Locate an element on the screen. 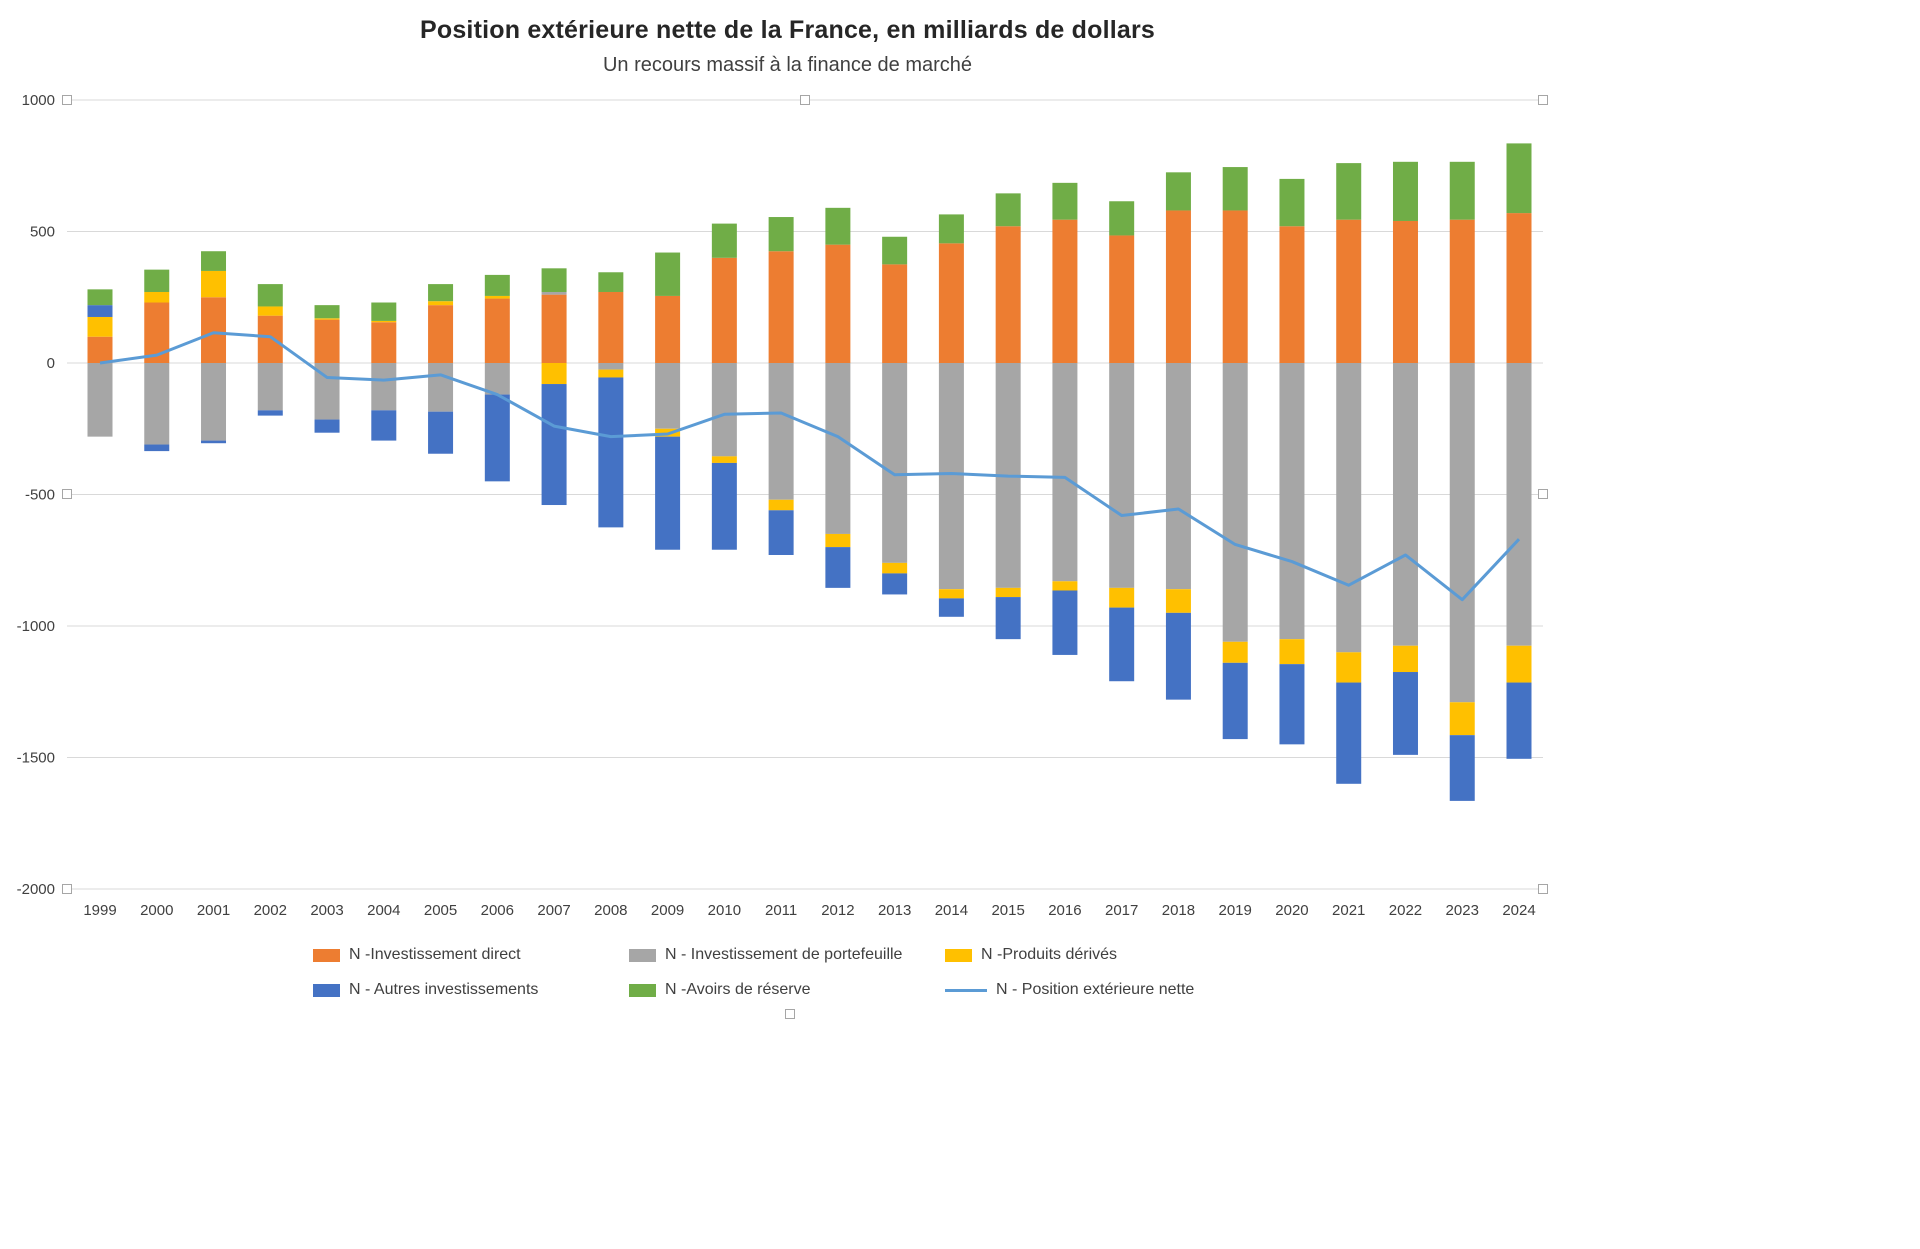 The width and height of the screenshot is (1920, 1249). legend-item: N -Investissement direct is located at coordinates (471, 955).